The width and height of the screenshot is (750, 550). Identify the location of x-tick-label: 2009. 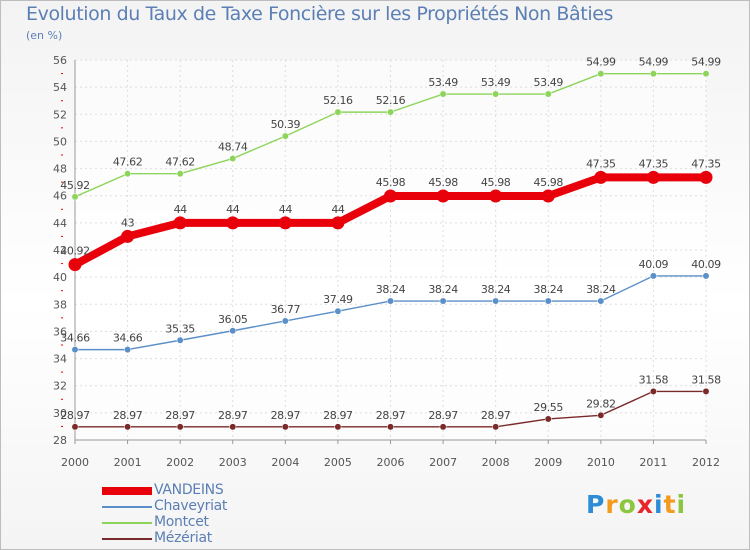
(548, 462).